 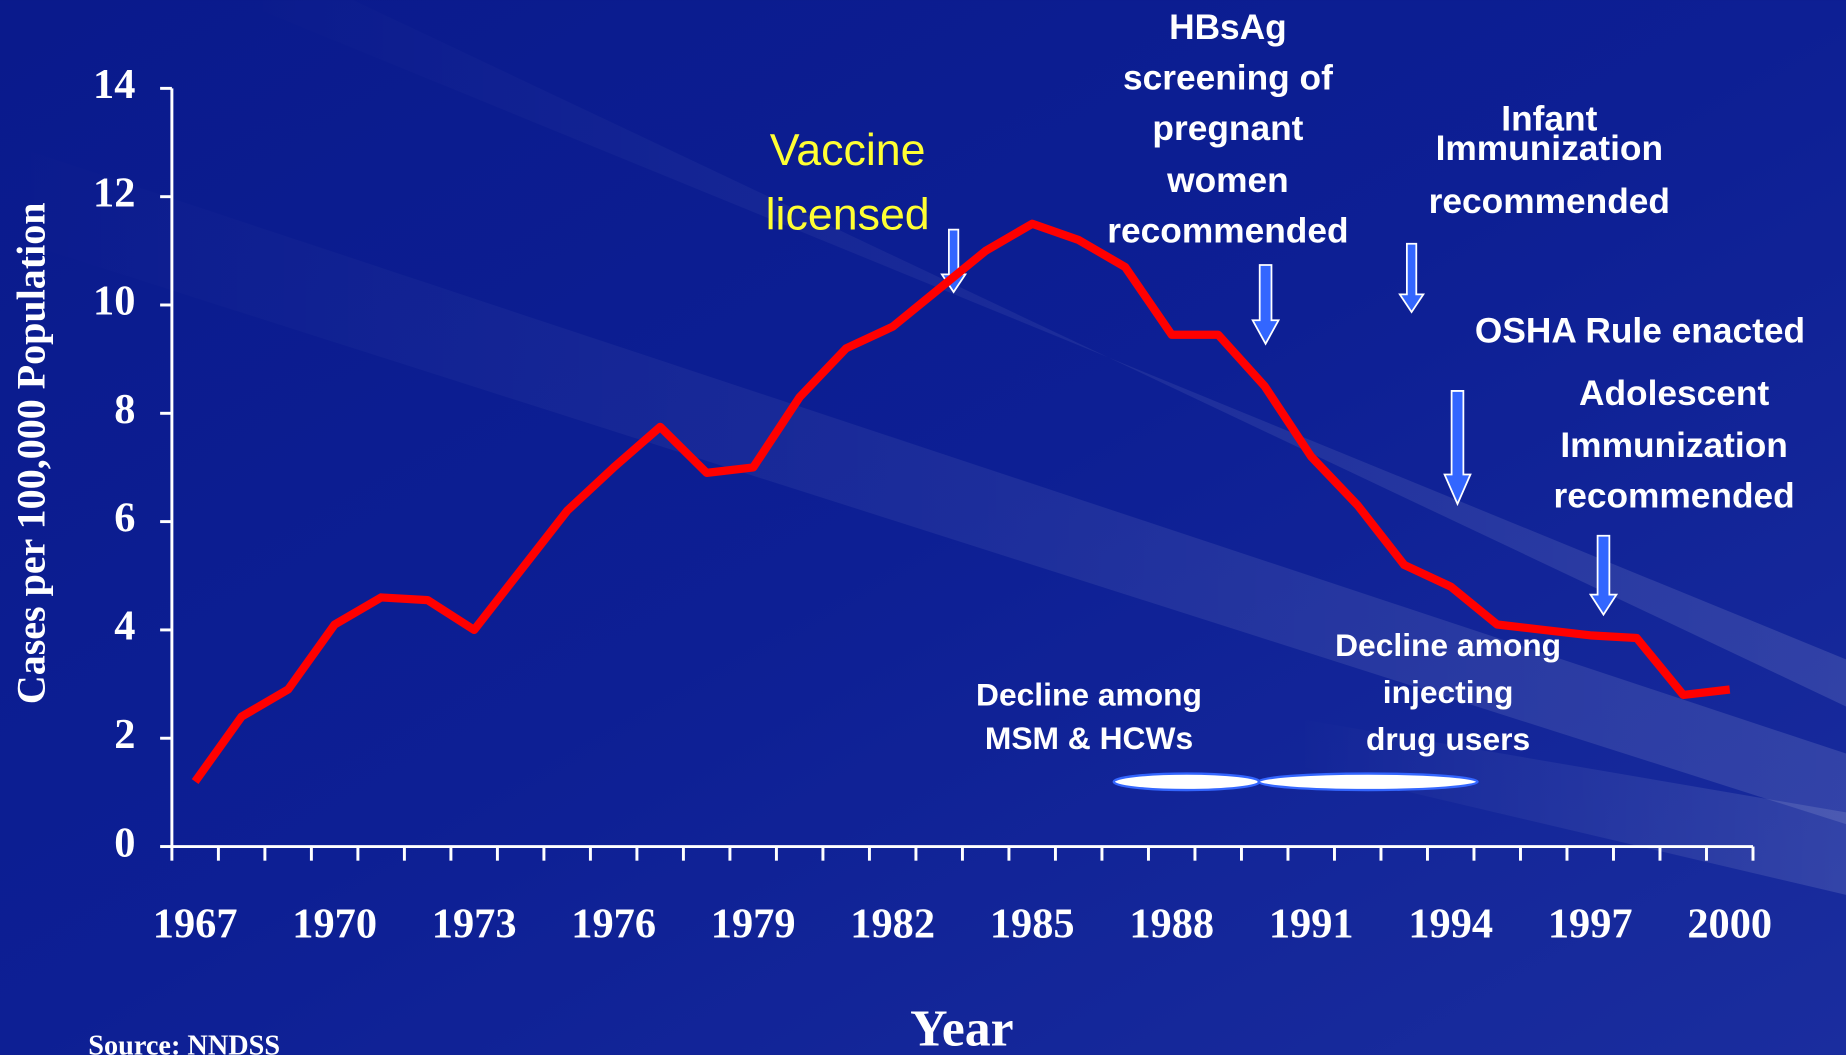 What do you see at coordinates (753, 923) in the screenshot?
I see `x-tick-label: 1979` at bounding box center [753, 923].